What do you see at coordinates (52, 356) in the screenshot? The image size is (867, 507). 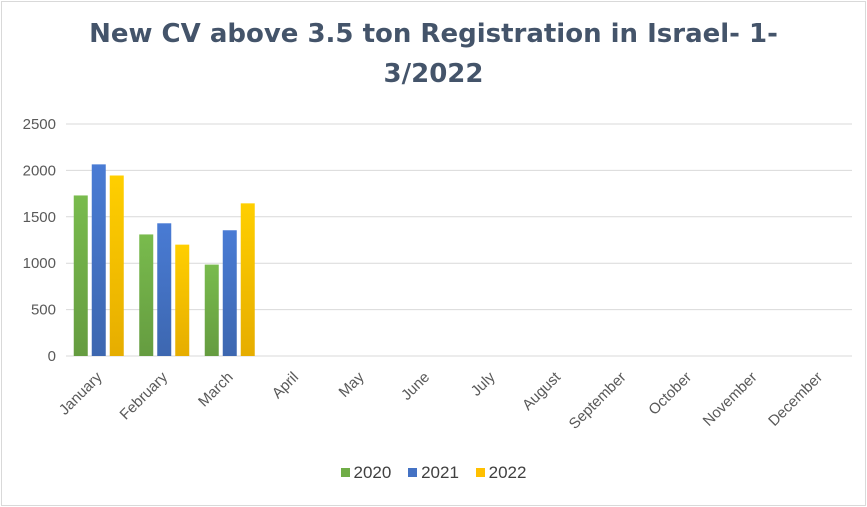 I see `y-tick-label-0: 0` at bounding box center [52, 356].